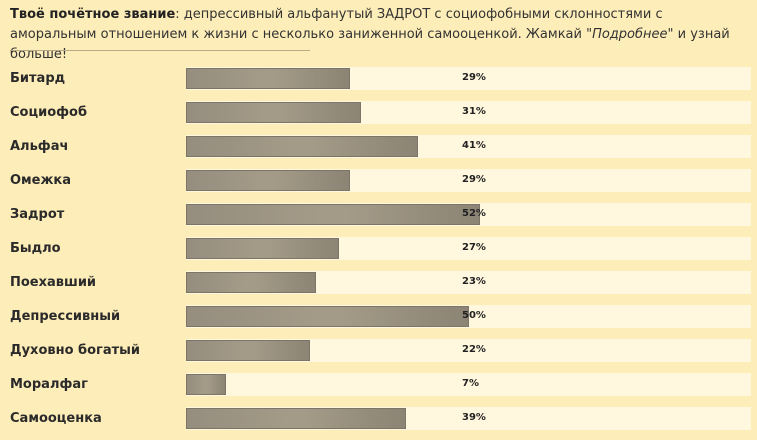 The width and height of the screenshot is (757, 440). Describe the element at coordinates (39, 146) in the screenshot. I see `category-label: Альфач` at that location.